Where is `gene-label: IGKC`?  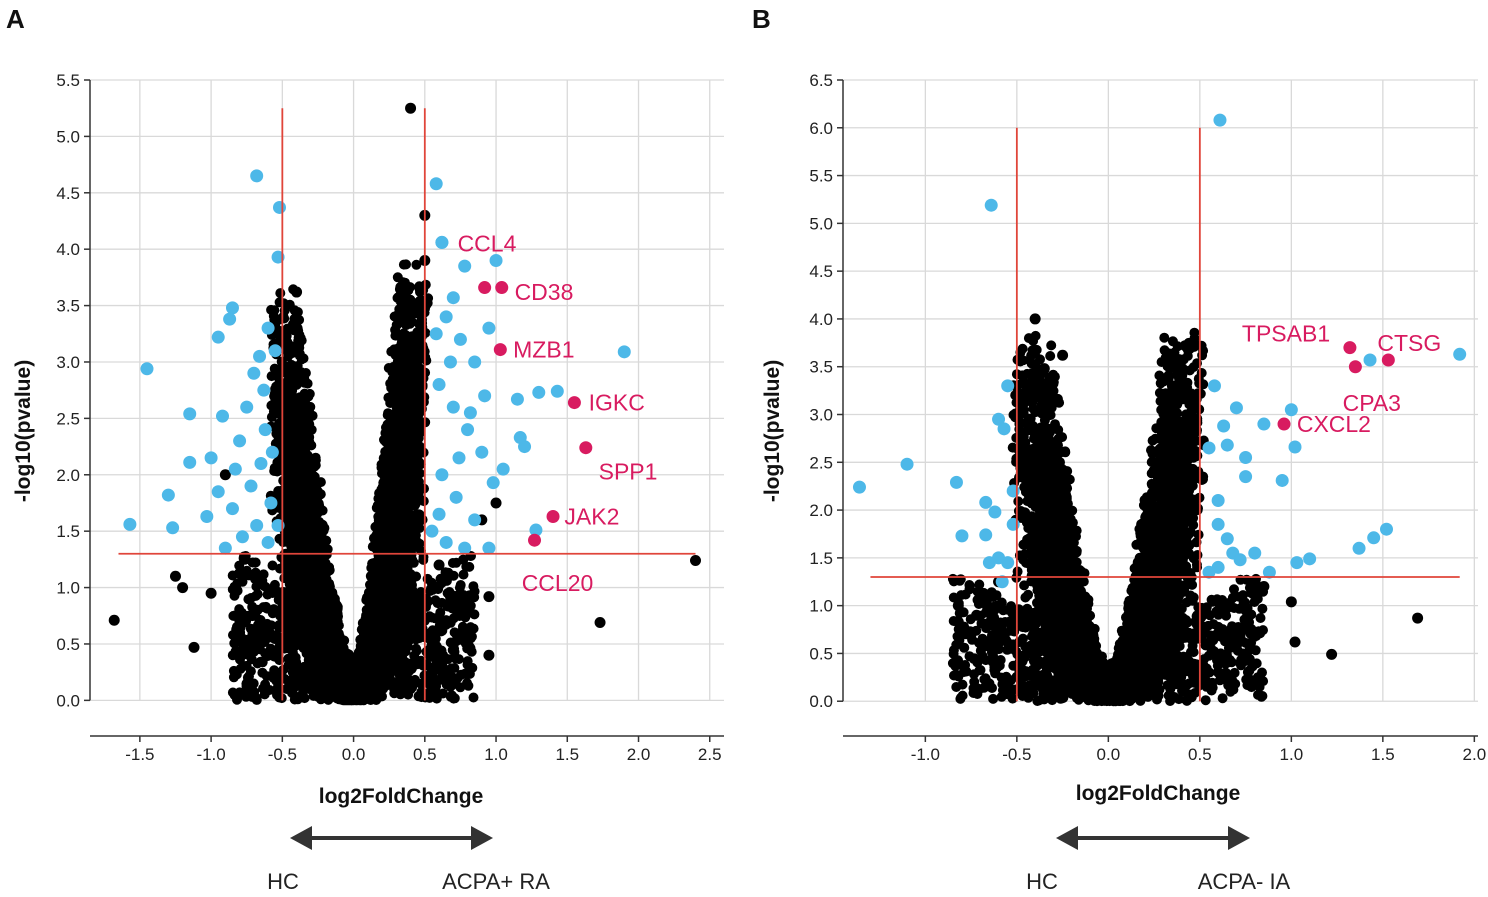
gene-label: IGKC is located at coordinates (617, 403).